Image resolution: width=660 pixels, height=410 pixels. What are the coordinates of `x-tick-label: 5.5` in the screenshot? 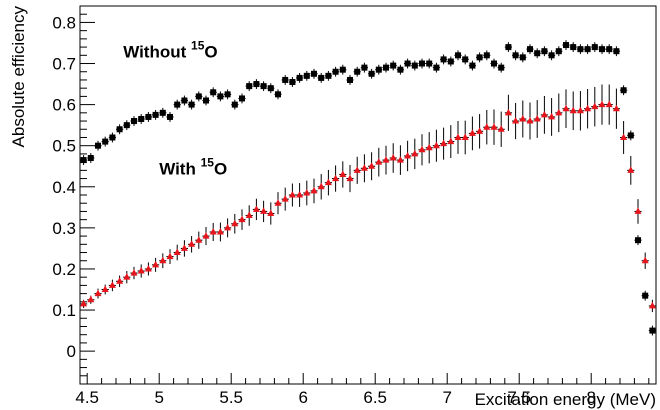 It's located at (231, 397).